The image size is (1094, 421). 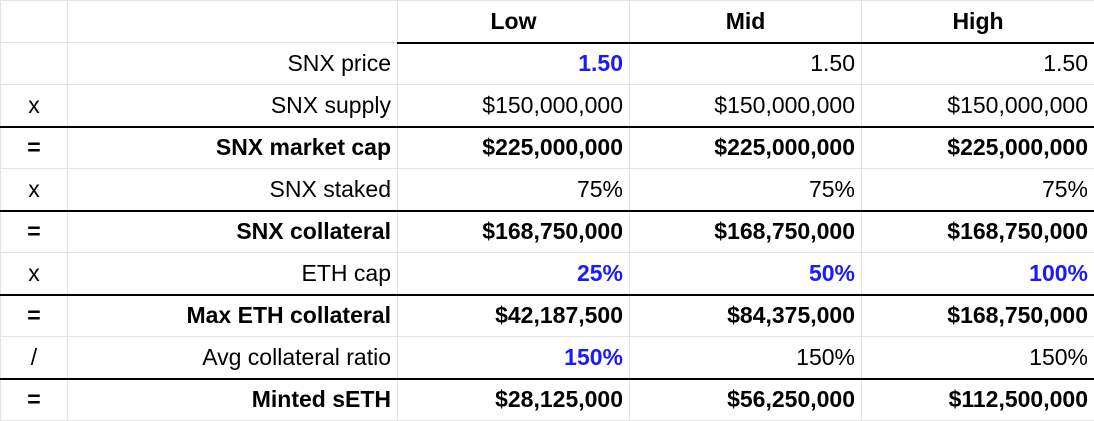 What do you see at coordinates (514, 64) in the screenshot?
I see `low-cell: 1.50` at bounding box center [514, 64].